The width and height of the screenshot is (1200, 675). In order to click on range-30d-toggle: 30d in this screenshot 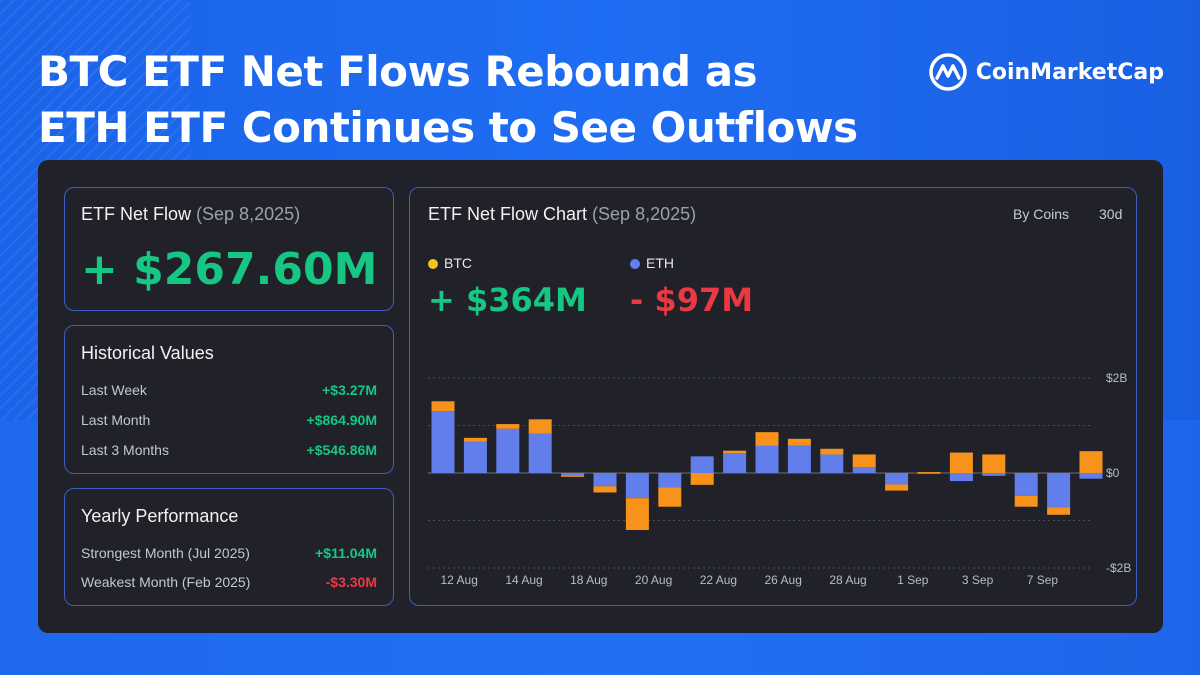, I will do `click(1111, 214)`.